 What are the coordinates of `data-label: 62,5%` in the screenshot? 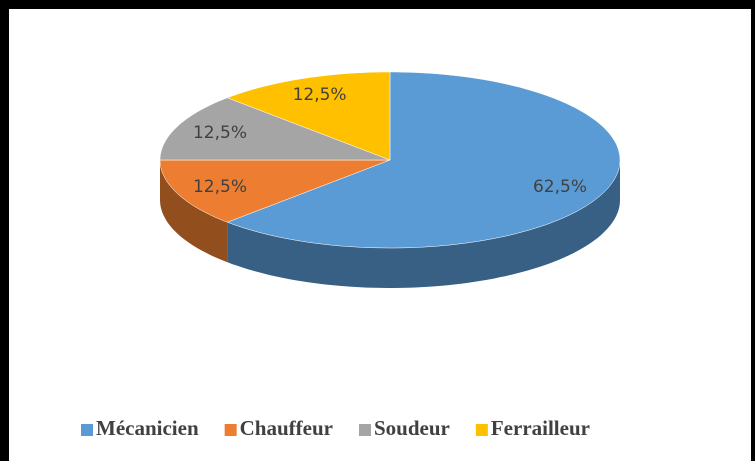 It's located at (560, 187).